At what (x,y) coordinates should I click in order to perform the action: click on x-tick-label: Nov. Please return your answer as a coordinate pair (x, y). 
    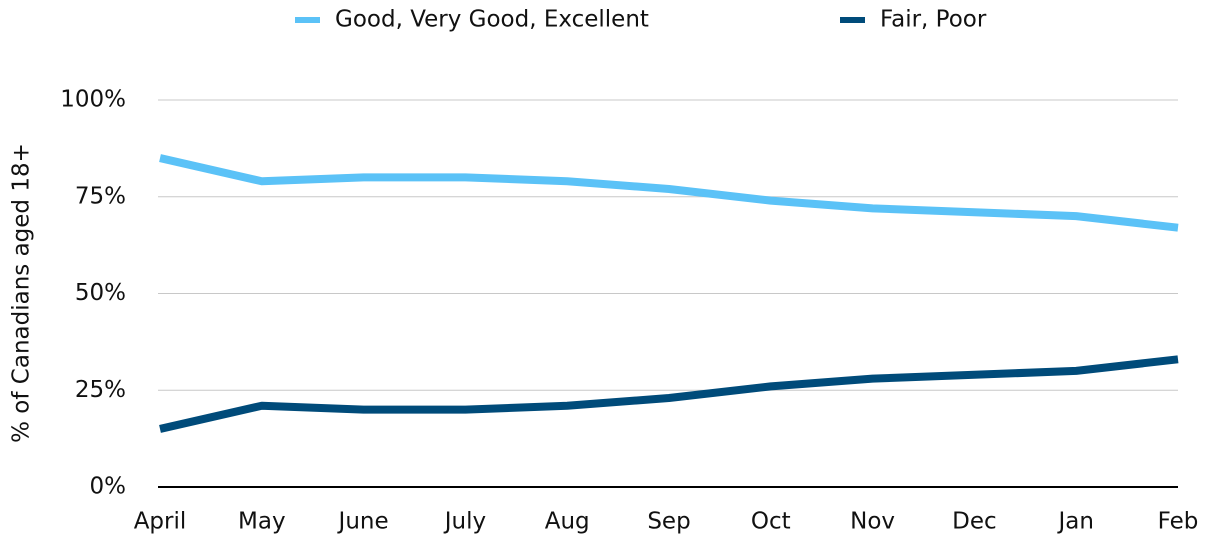
    Looking at the image, I should click on (872, 522).